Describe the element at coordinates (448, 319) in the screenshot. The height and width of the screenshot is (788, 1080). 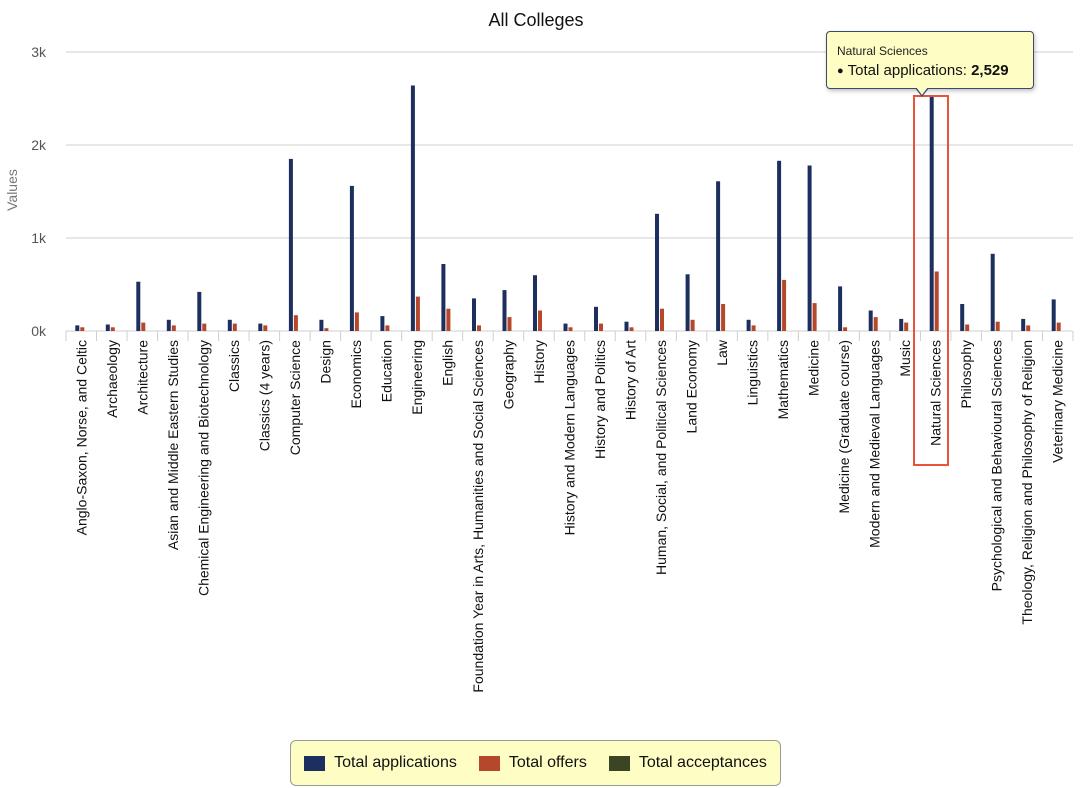
I see `bar-s1-c12` at that location.